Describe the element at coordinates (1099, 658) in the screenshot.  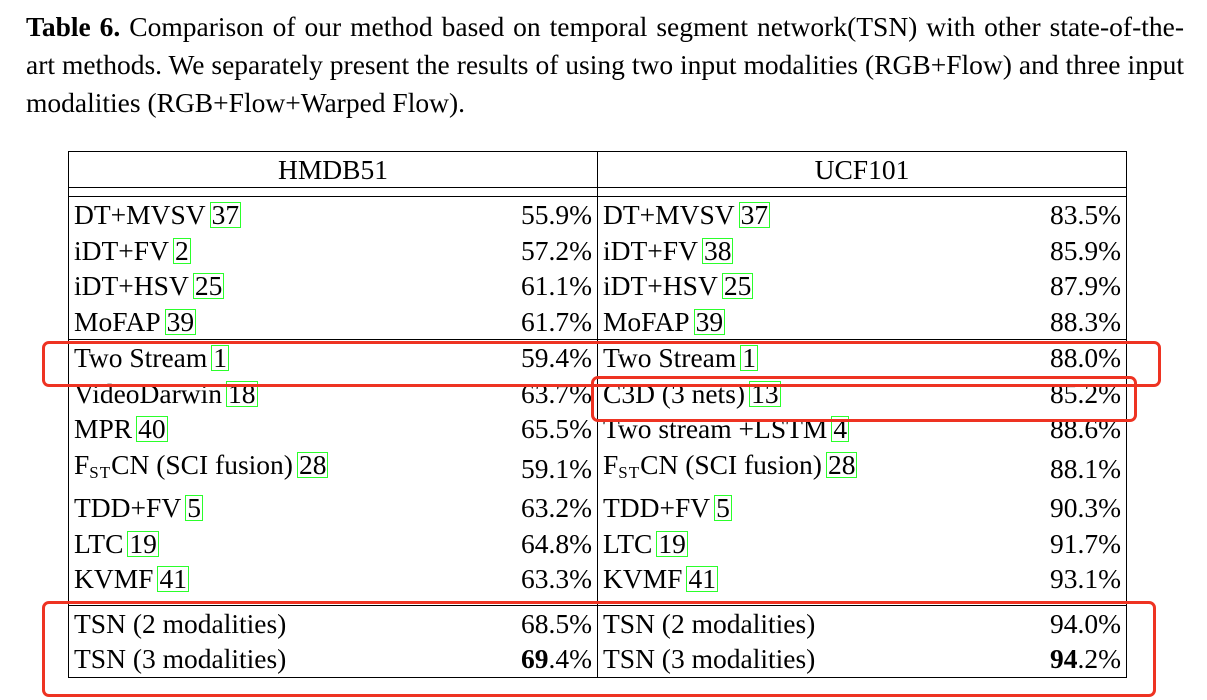
I see `accuracy-rest: .2%` at that location.